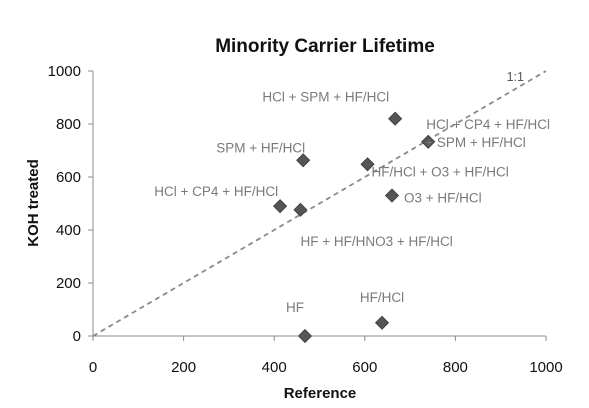  What do you see at coordinates (455, 367) in the screenshot?
I see `x-tick-label: 800` at bounding box center [455, 367].